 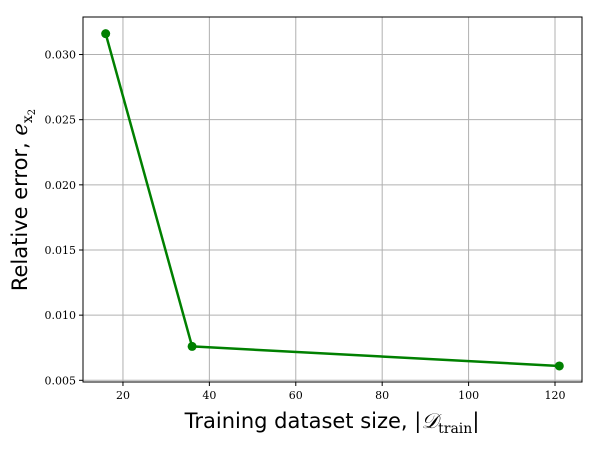 What do you see at coordinates (61, 185) in the screenshot?
I see `y-tick-label: 0.020` at bounding box center [61, 185].